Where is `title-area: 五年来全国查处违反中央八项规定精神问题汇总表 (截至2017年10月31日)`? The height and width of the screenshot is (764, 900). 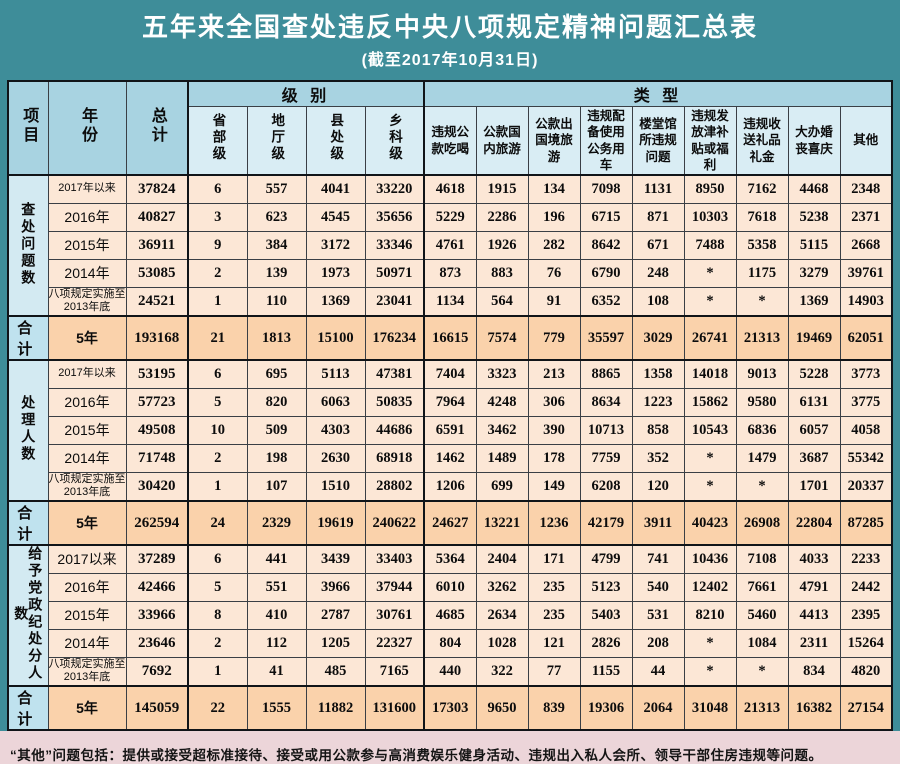
title-area: 五年来全国查处违反中央八项规定精神问题汇总表 (截至2017年10月31日) is located at coordinates (450, 40).